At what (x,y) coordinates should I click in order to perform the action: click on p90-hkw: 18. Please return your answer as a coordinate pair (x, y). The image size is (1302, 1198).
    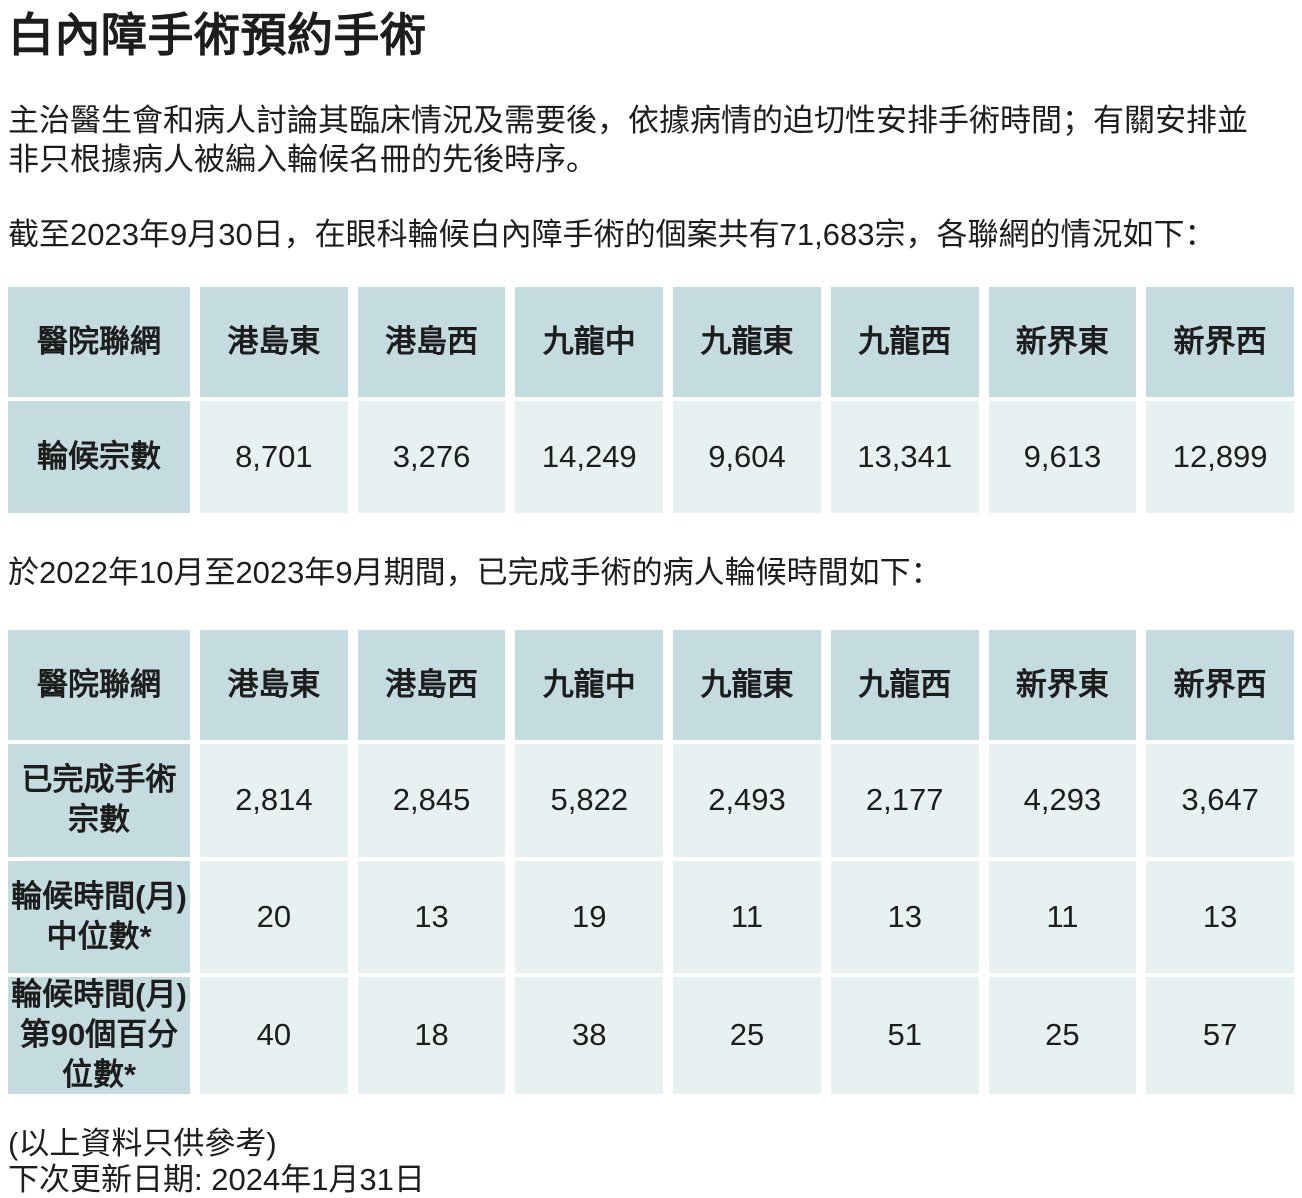
    Looking at the image, I should click on (431, 1035).